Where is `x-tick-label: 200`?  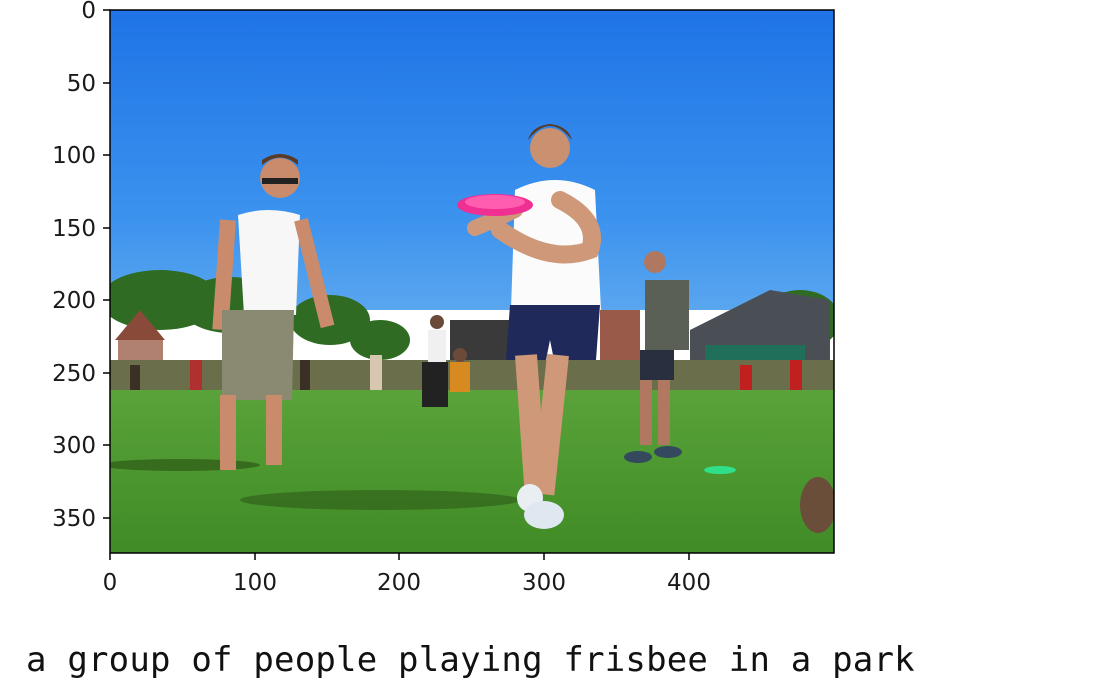 x-tick-label: 200 is located at coordinates (399, 583).